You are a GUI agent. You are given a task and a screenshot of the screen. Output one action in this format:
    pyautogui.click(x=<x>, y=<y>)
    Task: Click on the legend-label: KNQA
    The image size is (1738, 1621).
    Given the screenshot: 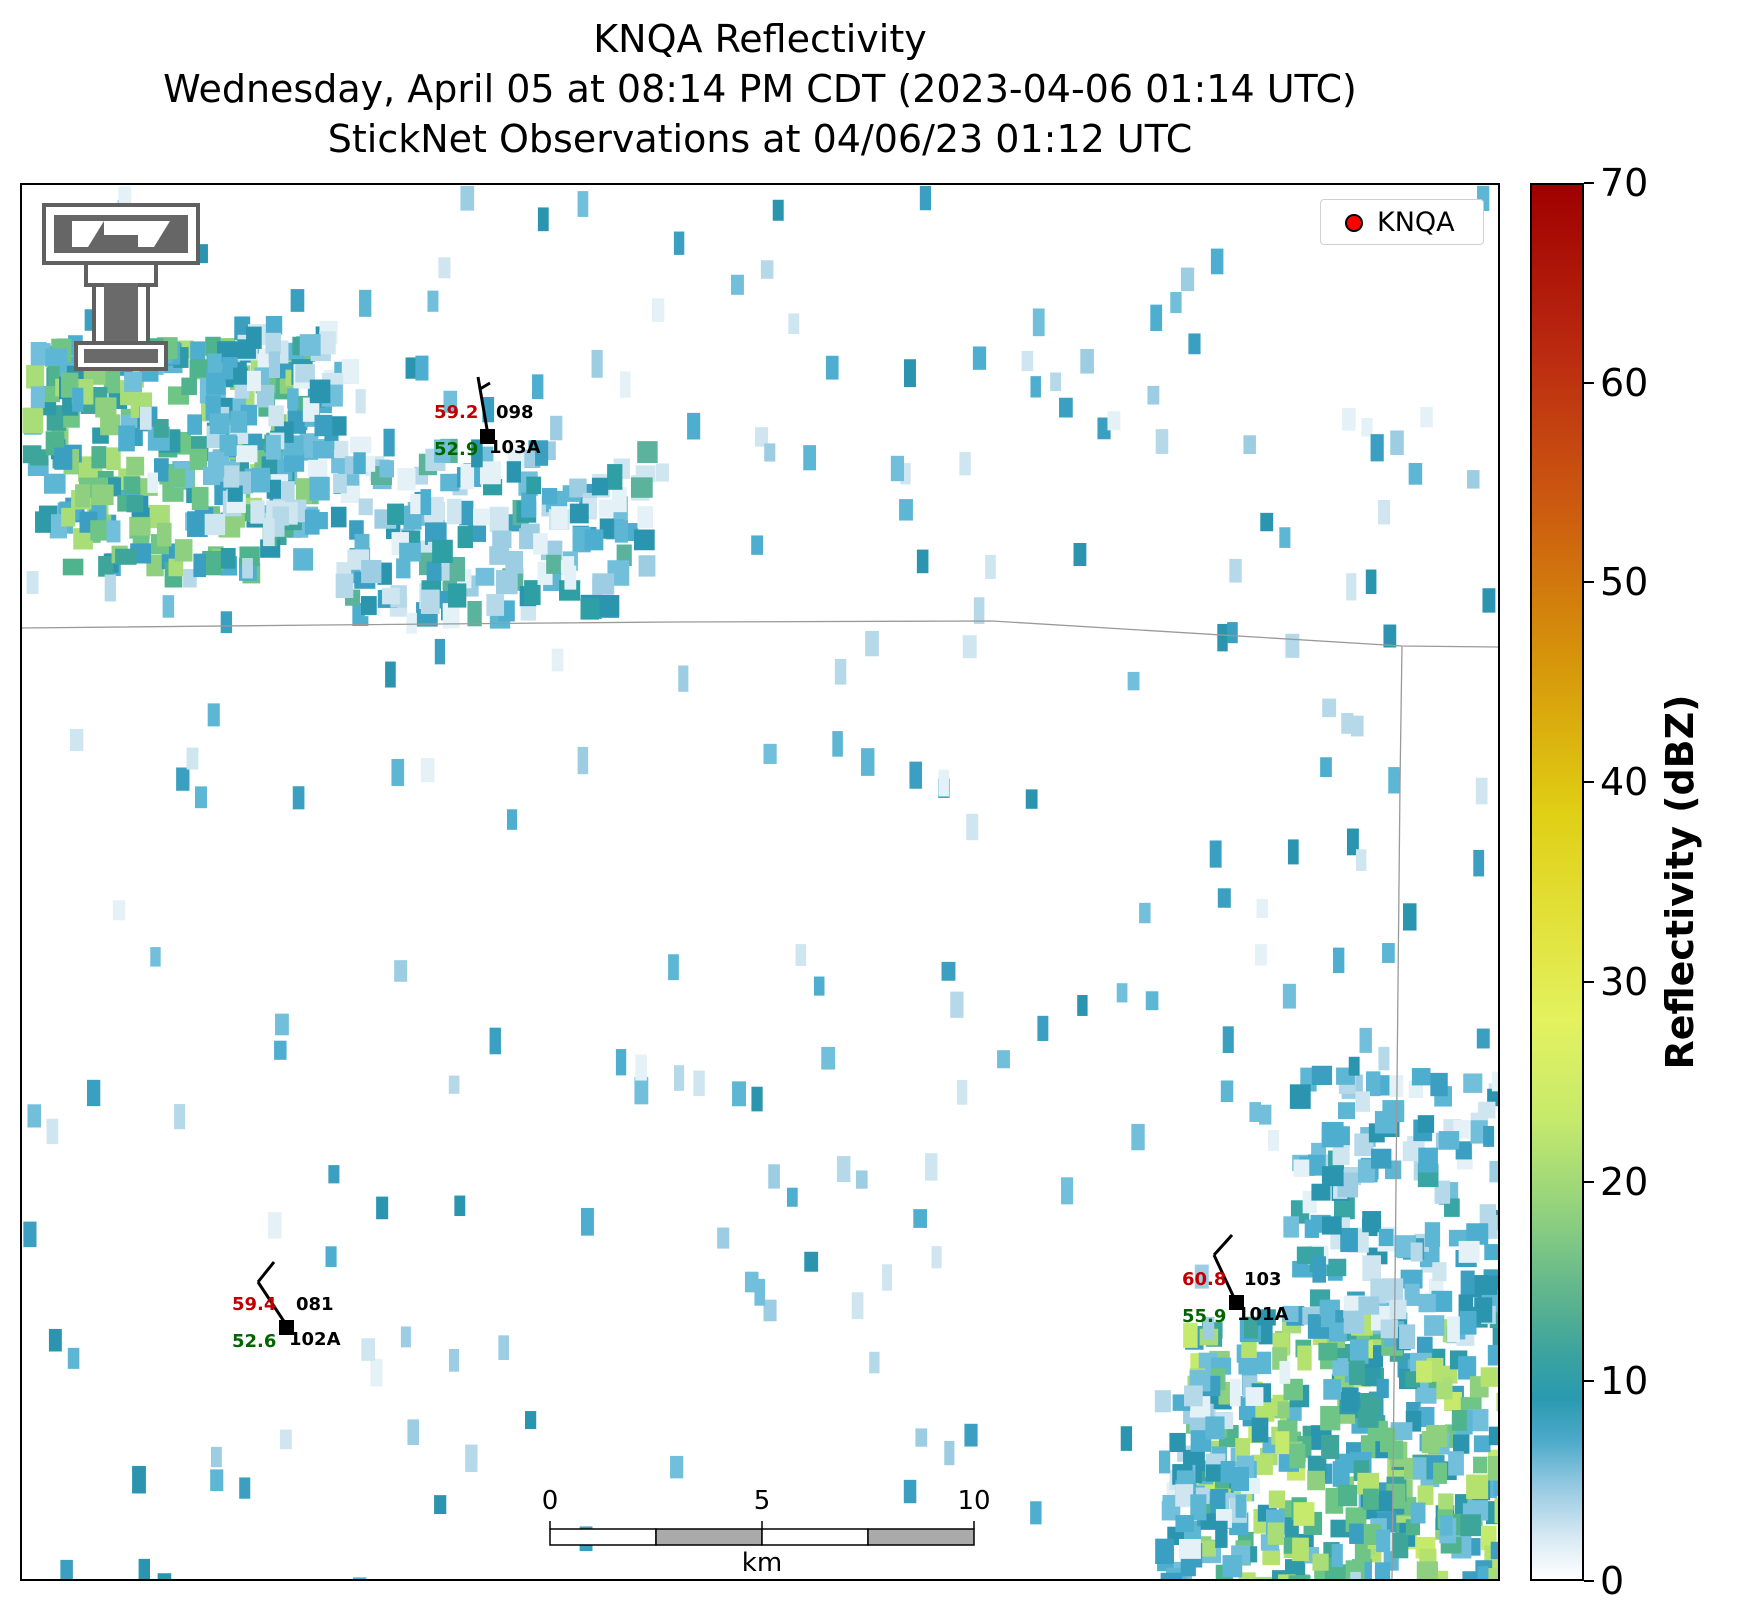 What is the action you would take?
    pyautogui.click(x=1416, y=222)
    